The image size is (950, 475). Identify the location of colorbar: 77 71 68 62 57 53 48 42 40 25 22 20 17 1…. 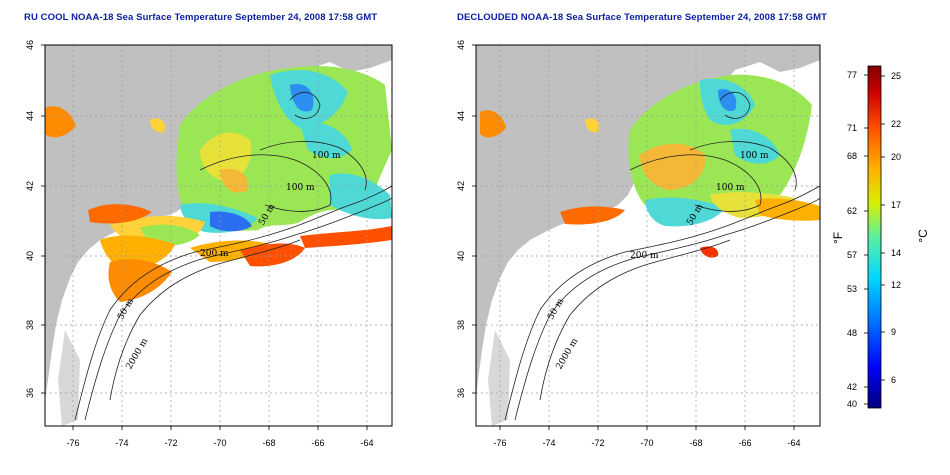
(880, 237).